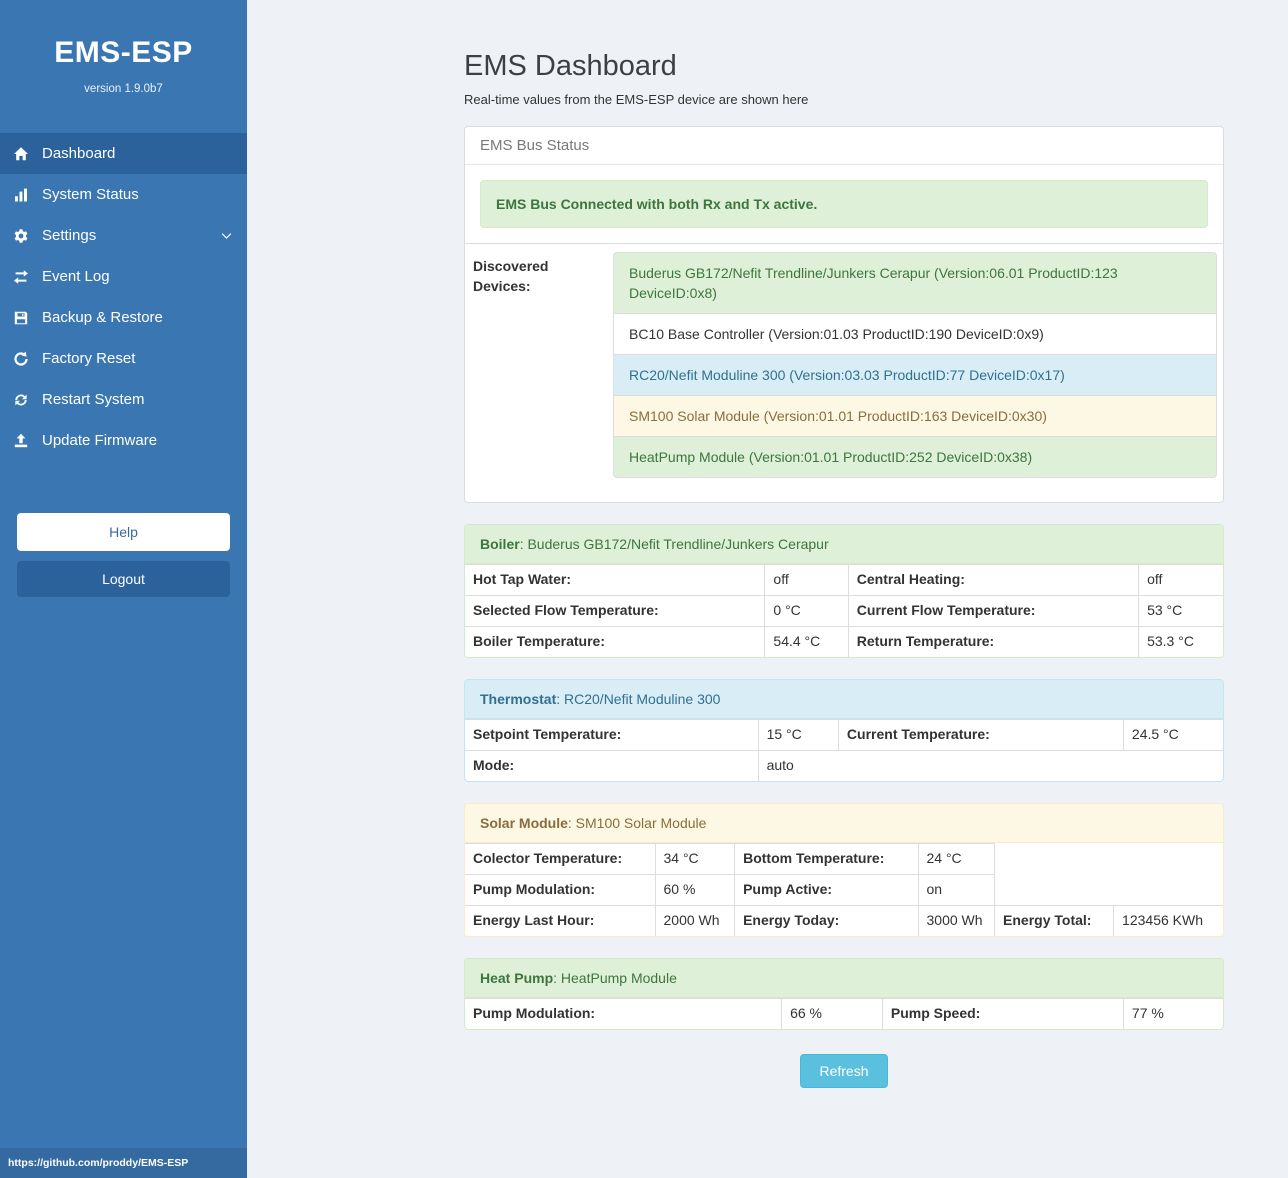 This screenshot has width=1288, height=1178. What do you see at coordinates (990, 765) in the screenshot?
I see `field-value: auto` at bounding box center [990, 765].